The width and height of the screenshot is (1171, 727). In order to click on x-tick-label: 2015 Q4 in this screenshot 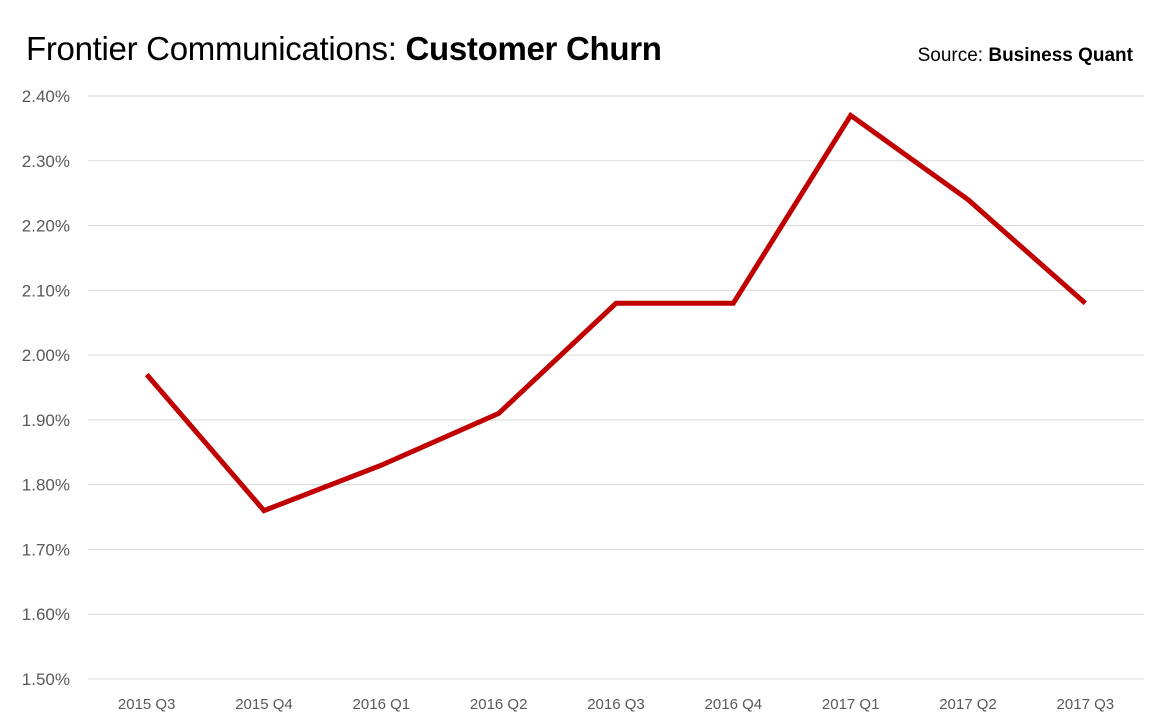, I will do `click(264, 704)`.